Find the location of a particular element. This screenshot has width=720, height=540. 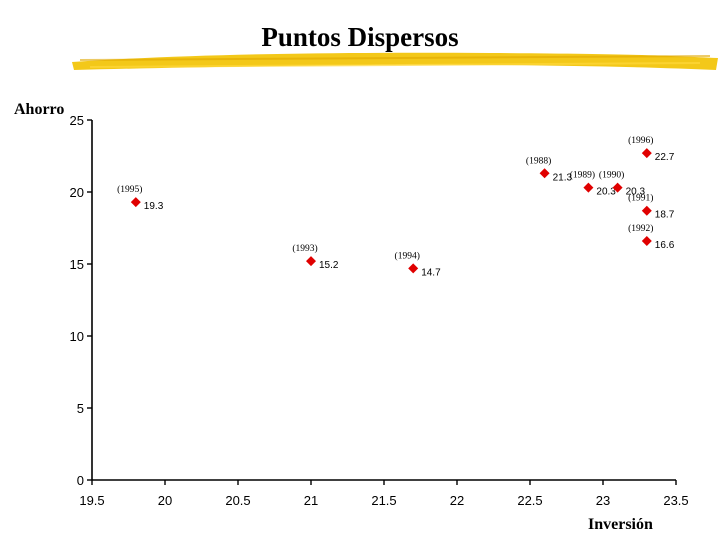

y-tick-label: 10 is located at coordinates (77, 336).